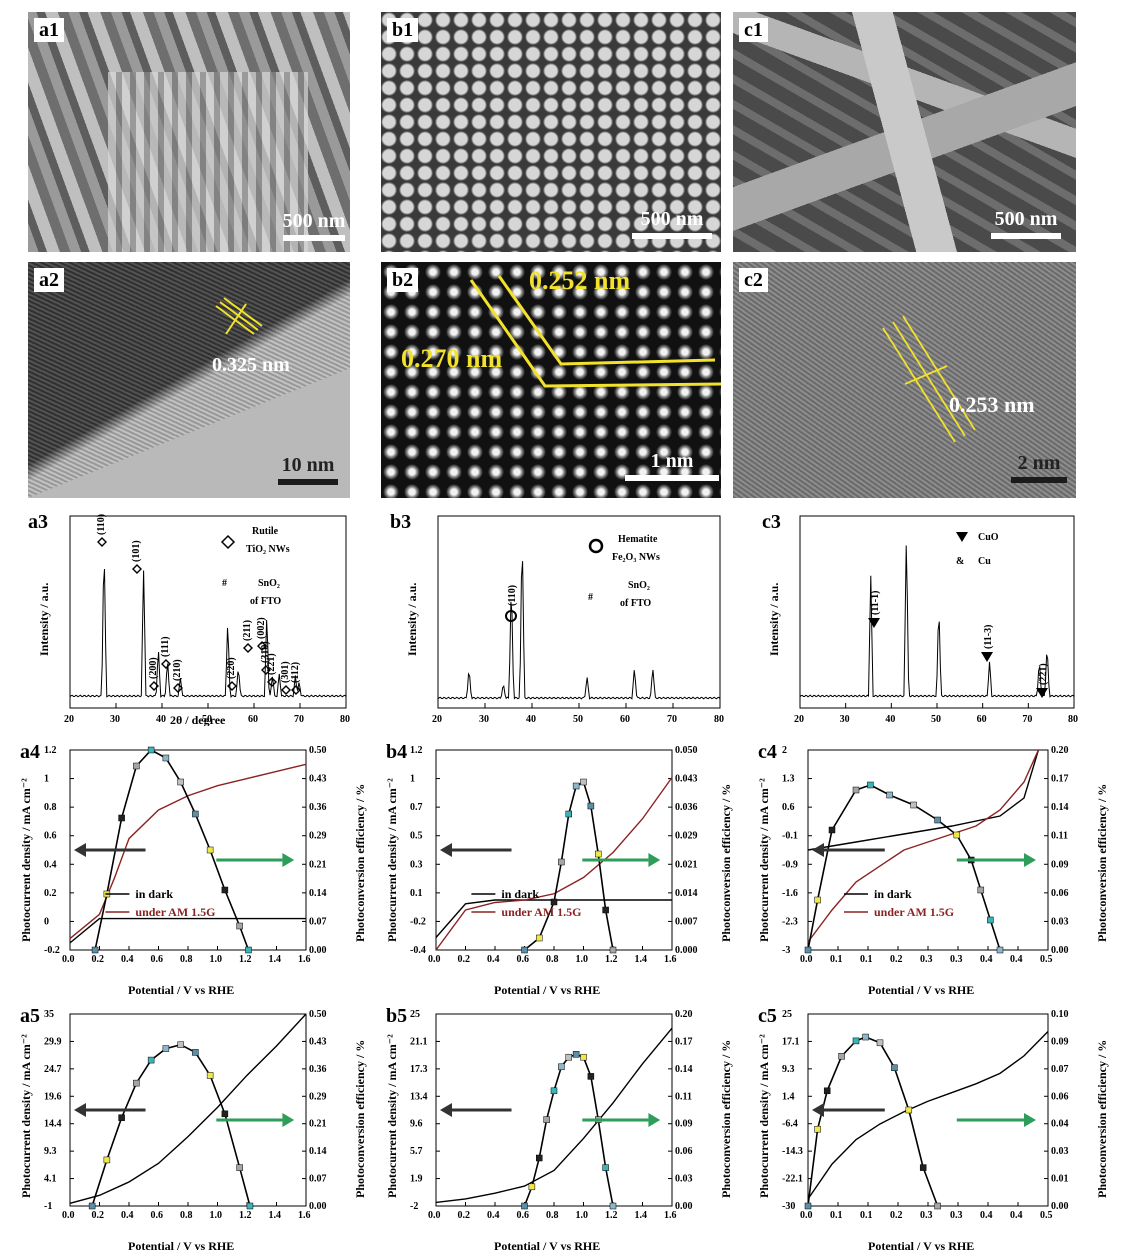 Image resolution: width=1126 pixels, height=1258 pixels. What do you see at coordinates (30, 1016) in the screenshot?
I see `panel-tag: a5` at bounding box center [30, 1016].